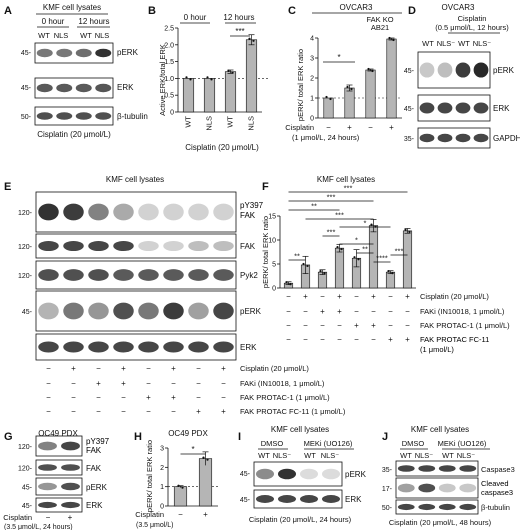  Describe the element at coordinates (328, 443) in the screenshot. I see `group-label: MEKi (UO126)` at that location.